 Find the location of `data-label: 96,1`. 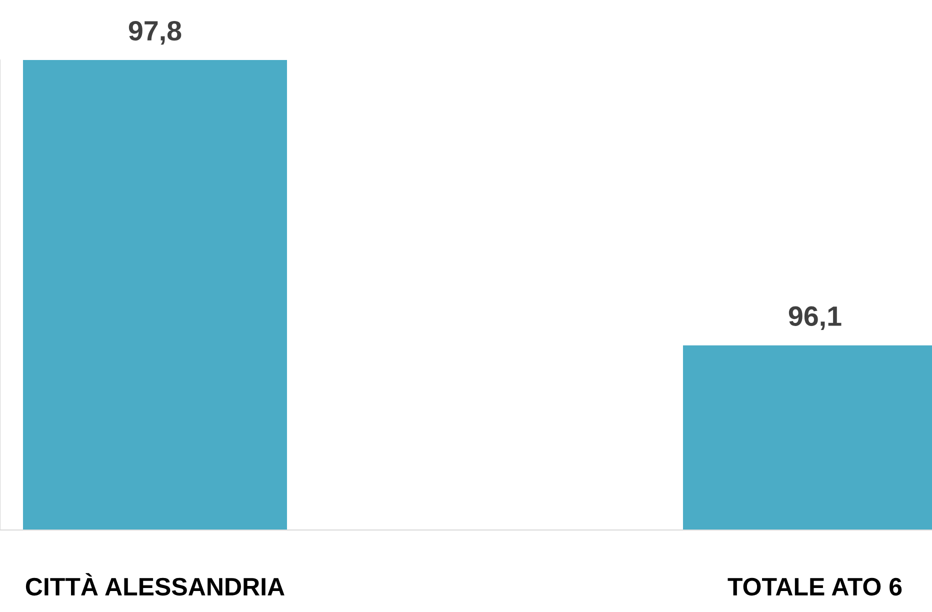

data-label: 96,1 is located at coordinates (815, 318).